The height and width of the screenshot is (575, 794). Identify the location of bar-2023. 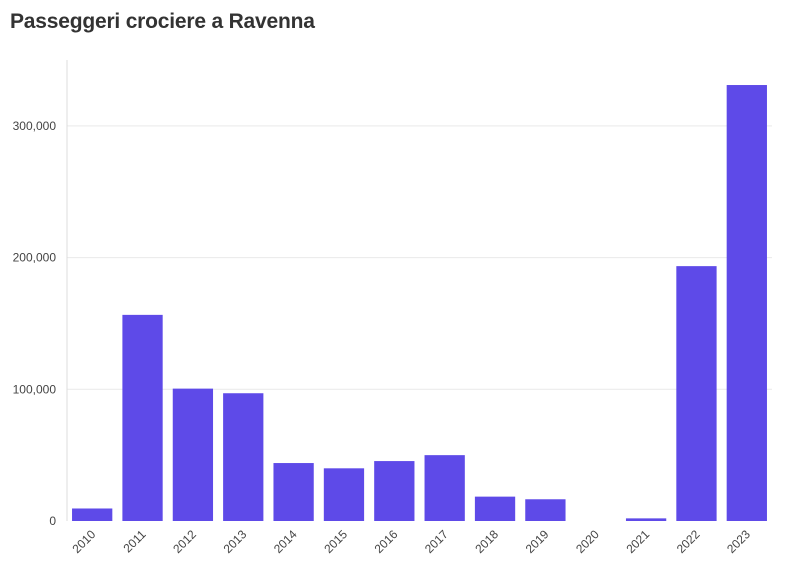
(746, 303).